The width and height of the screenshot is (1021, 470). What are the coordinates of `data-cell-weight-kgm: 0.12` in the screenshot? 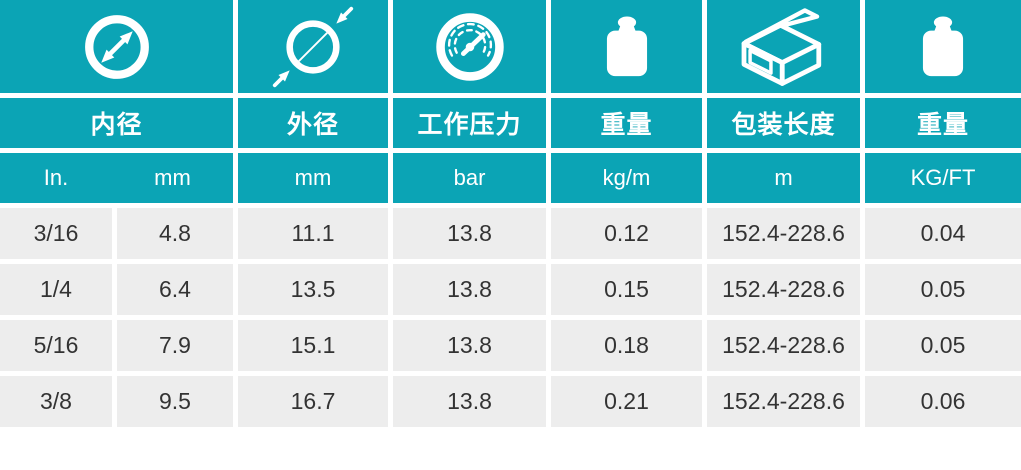 It's located at (626, 233).